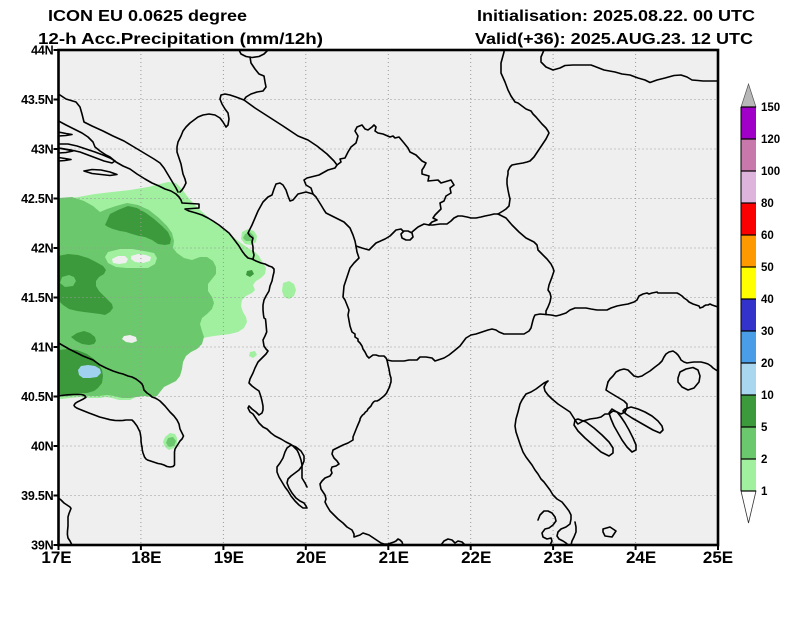 This screenshot has width=800, height=618. Describe the element at coordinates (56, 557) in the screenshot. I see `svg-text: 17E` at that location.